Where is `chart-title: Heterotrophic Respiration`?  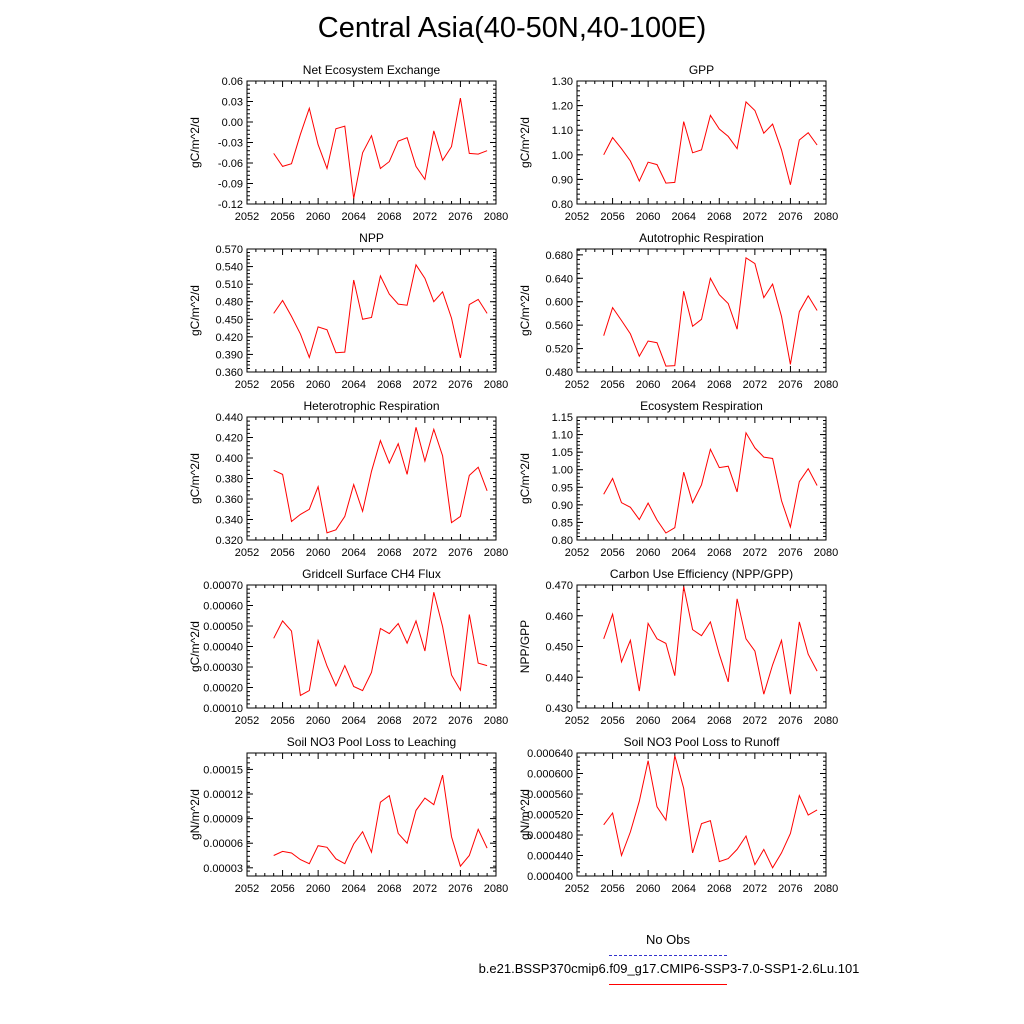
chart-title: Heterotrophic Respiration is located at coordinates (371, 406).